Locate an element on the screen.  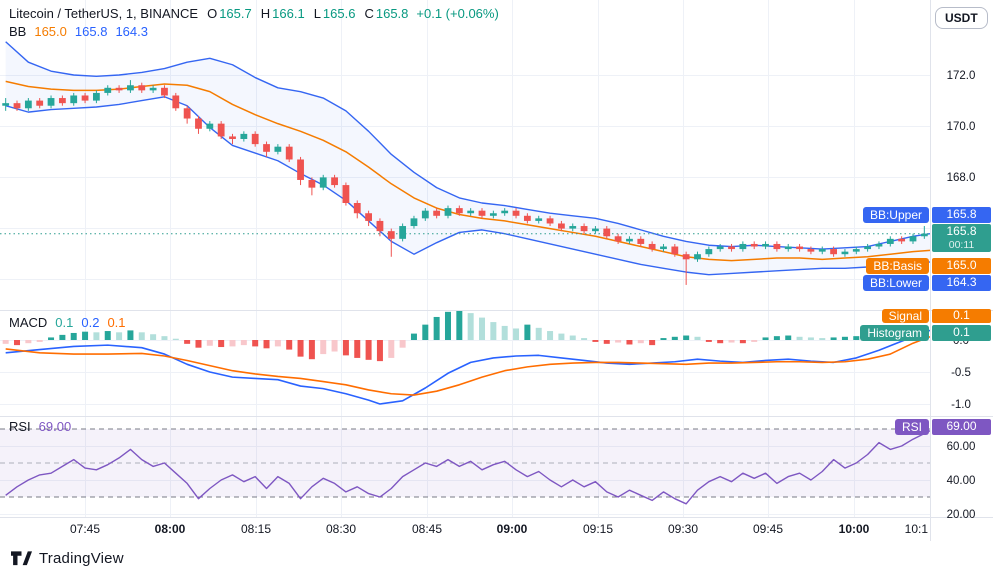
rsi-value: 69.00 is located at coordinates (55, 426).